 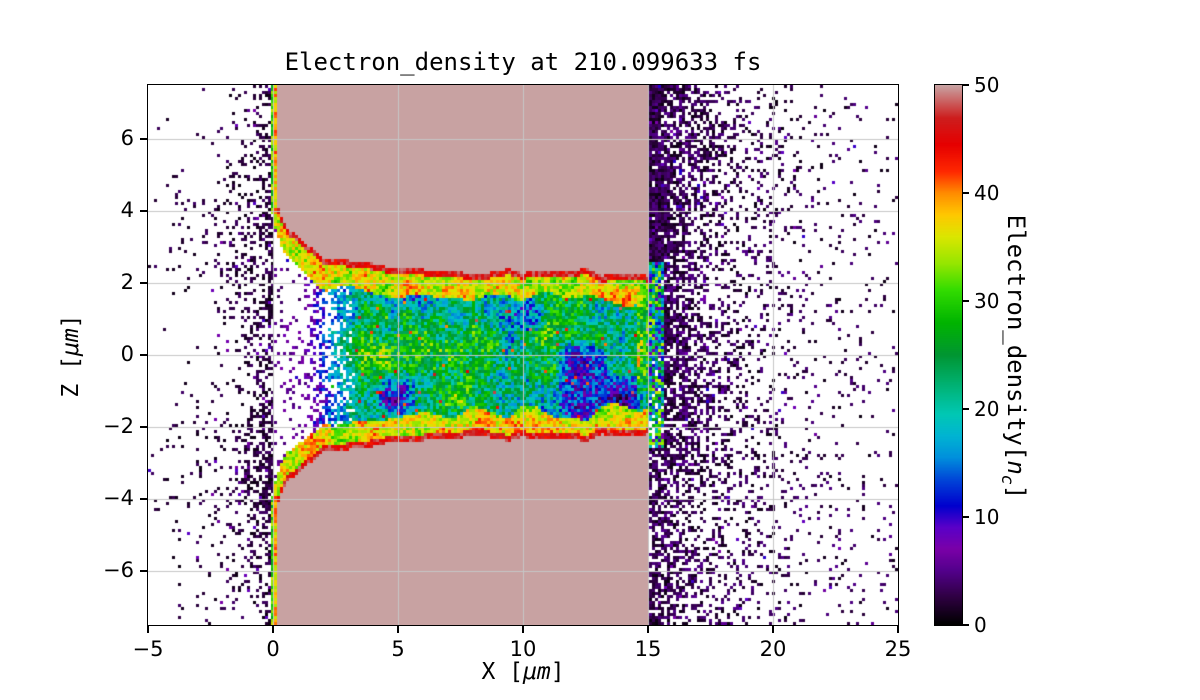 I want to click on y-axis-label-close: ], so click(x=71, y=321).